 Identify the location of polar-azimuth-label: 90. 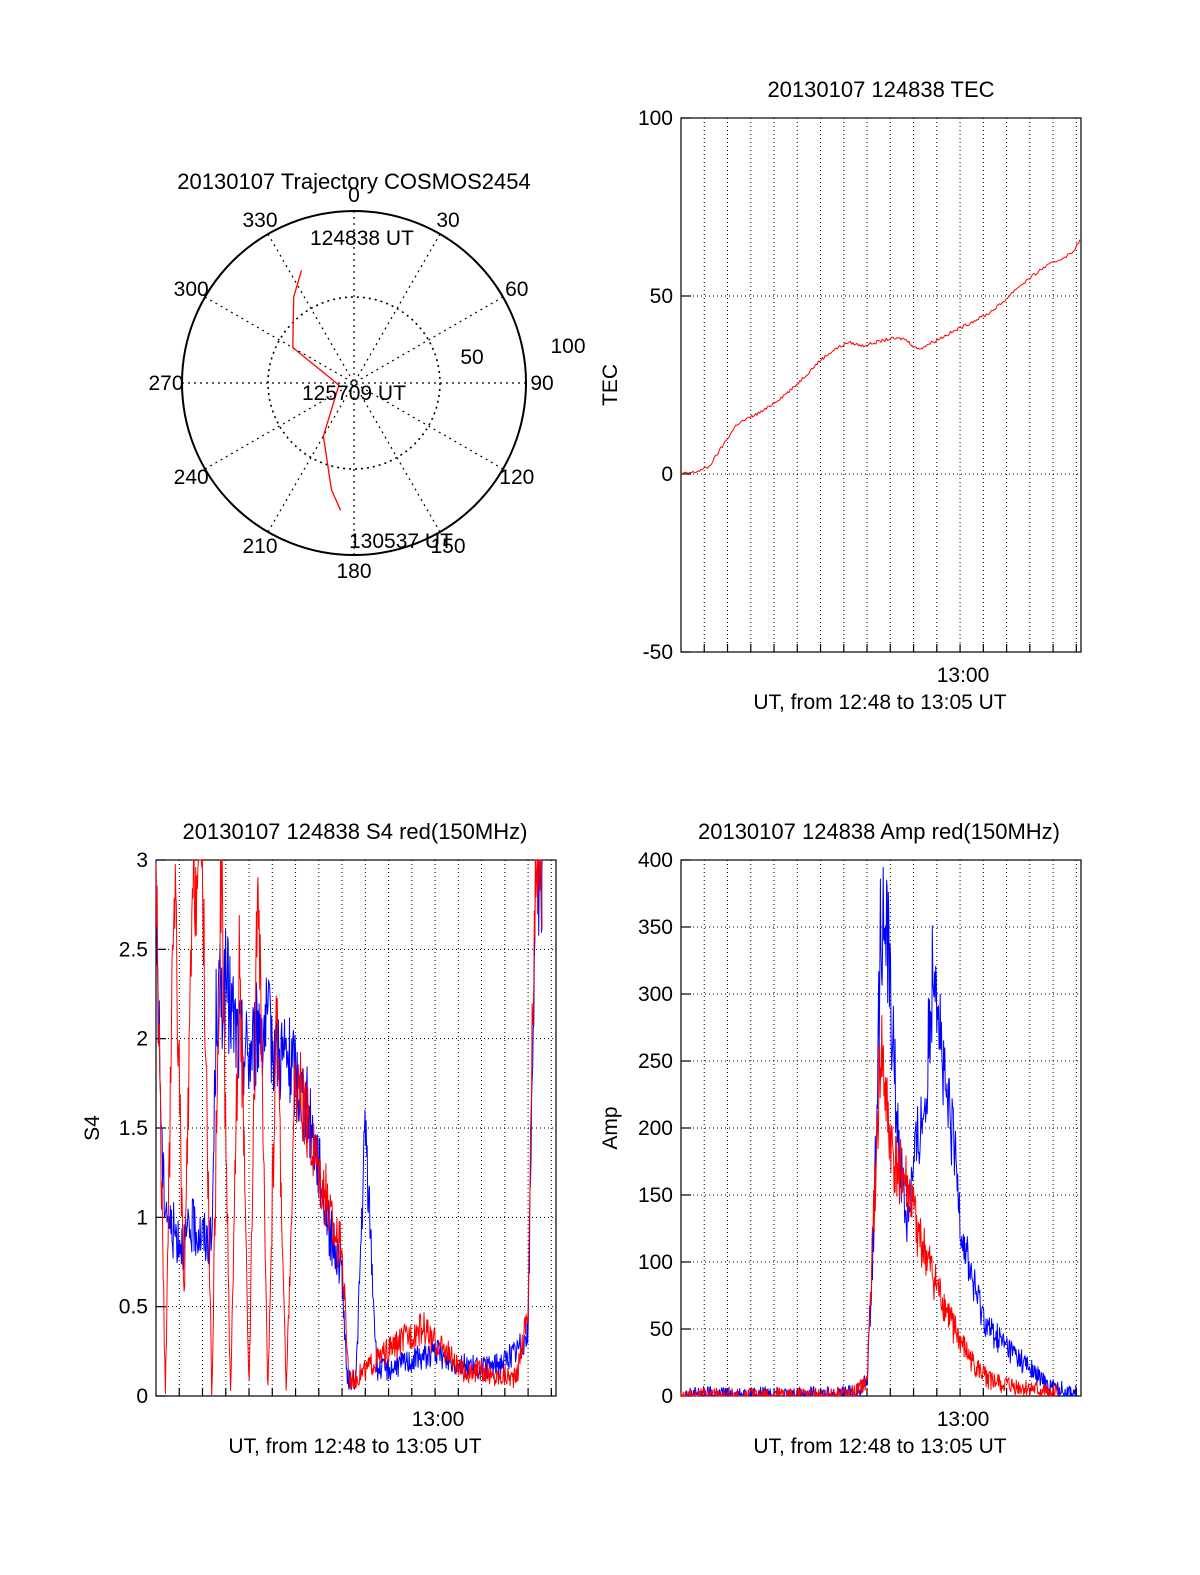
(541, 383).